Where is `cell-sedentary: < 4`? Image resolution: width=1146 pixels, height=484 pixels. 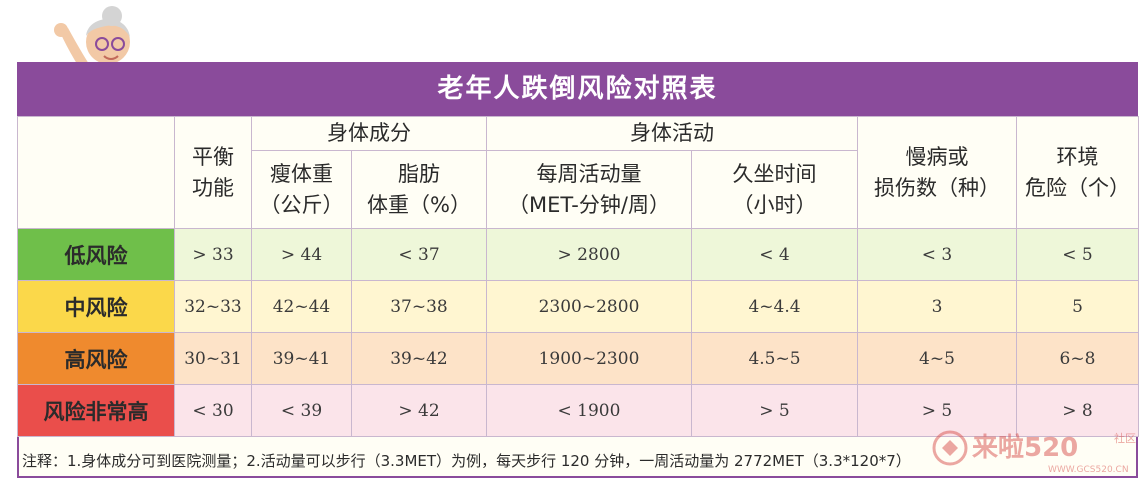
cell-sedentary: < 4 is located at coordinates (774, 254).